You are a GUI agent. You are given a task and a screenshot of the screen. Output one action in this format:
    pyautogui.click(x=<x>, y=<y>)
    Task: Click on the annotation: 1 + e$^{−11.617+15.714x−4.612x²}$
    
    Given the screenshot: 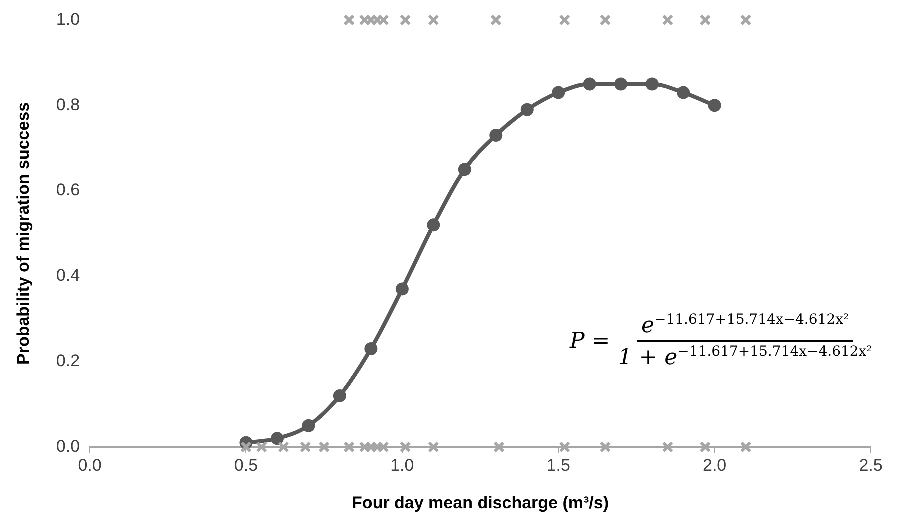 What is the action you would take?
    pyautogui.click(x=745, y=357)
    